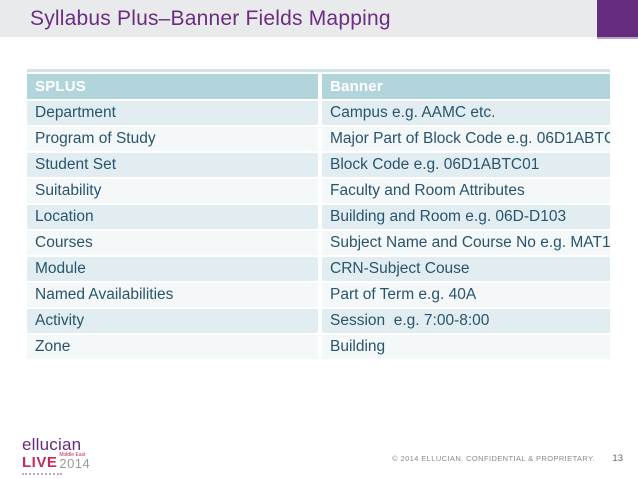  I want to click on banner-cell: Block Code e.g. 06D1ABTC01, so click(466, 165).